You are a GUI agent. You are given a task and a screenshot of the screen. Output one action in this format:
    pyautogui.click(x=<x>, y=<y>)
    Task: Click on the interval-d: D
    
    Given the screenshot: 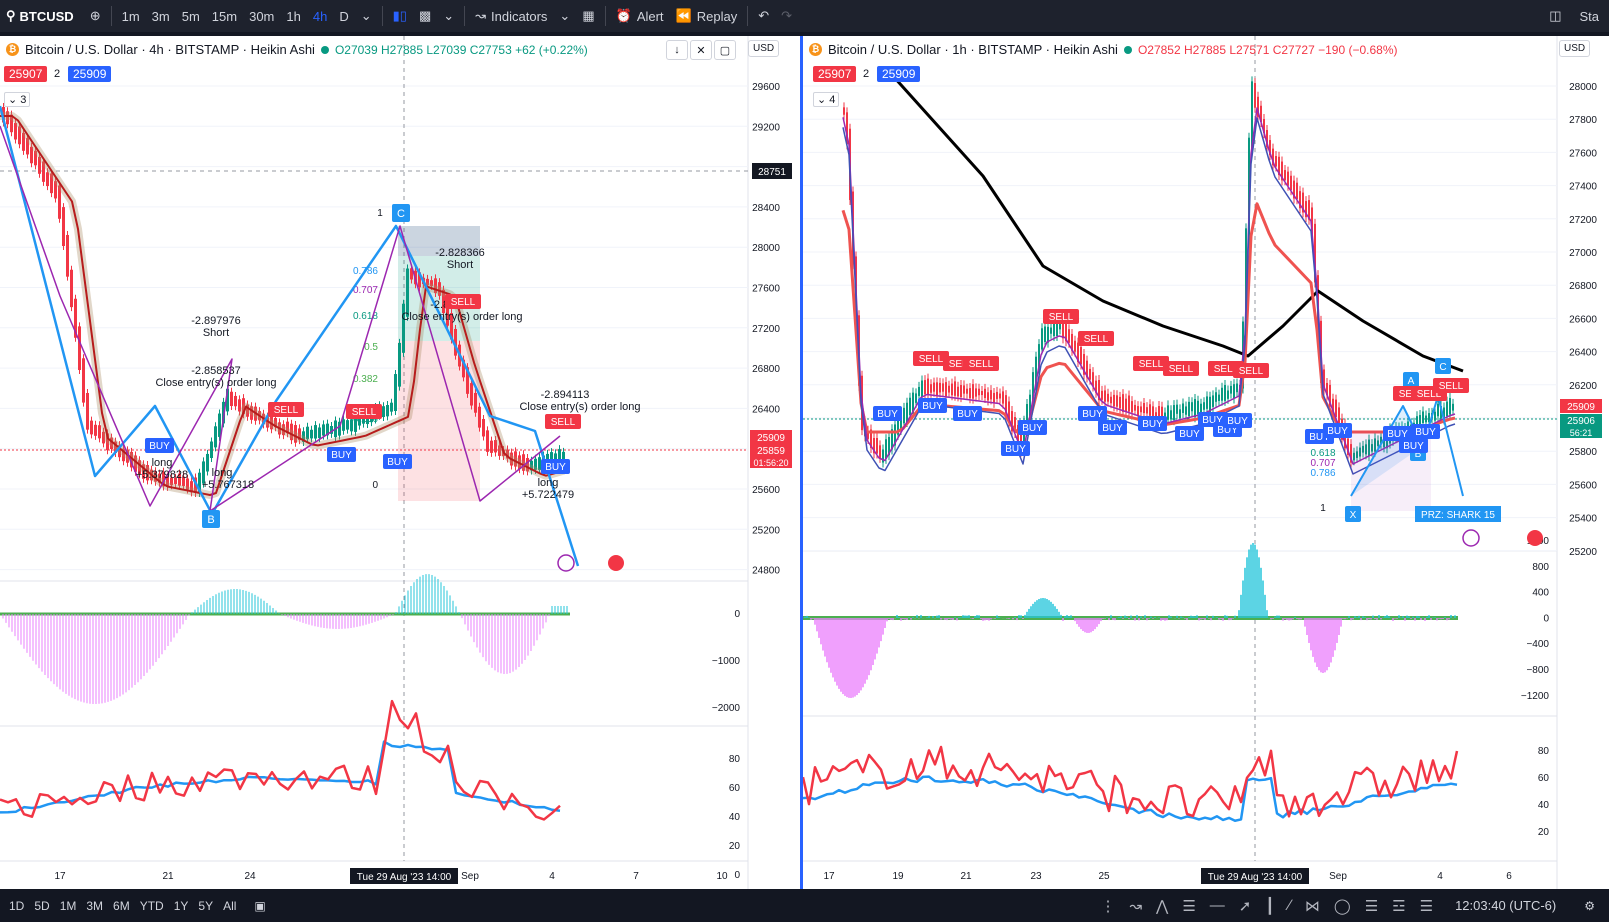 What is the action you would take?
    pyautogui.click(x=344, y=16)
    